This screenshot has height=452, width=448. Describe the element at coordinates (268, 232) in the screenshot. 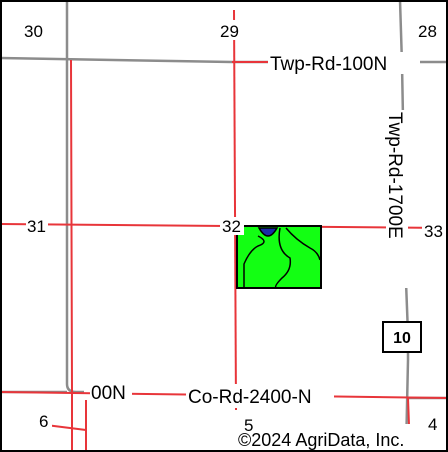

I see `water-feature` at that location.